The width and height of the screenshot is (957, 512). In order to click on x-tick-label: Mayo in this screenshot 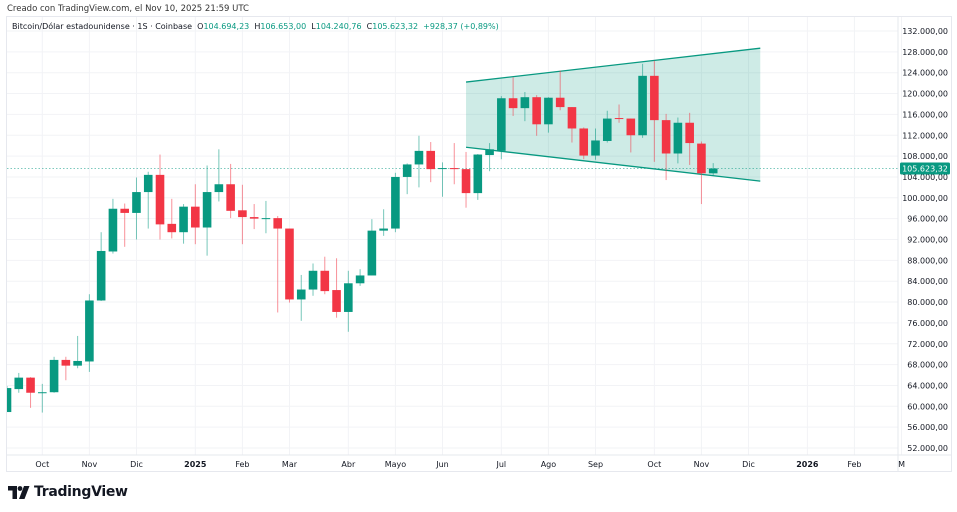, I will do `click(396, 464)`.